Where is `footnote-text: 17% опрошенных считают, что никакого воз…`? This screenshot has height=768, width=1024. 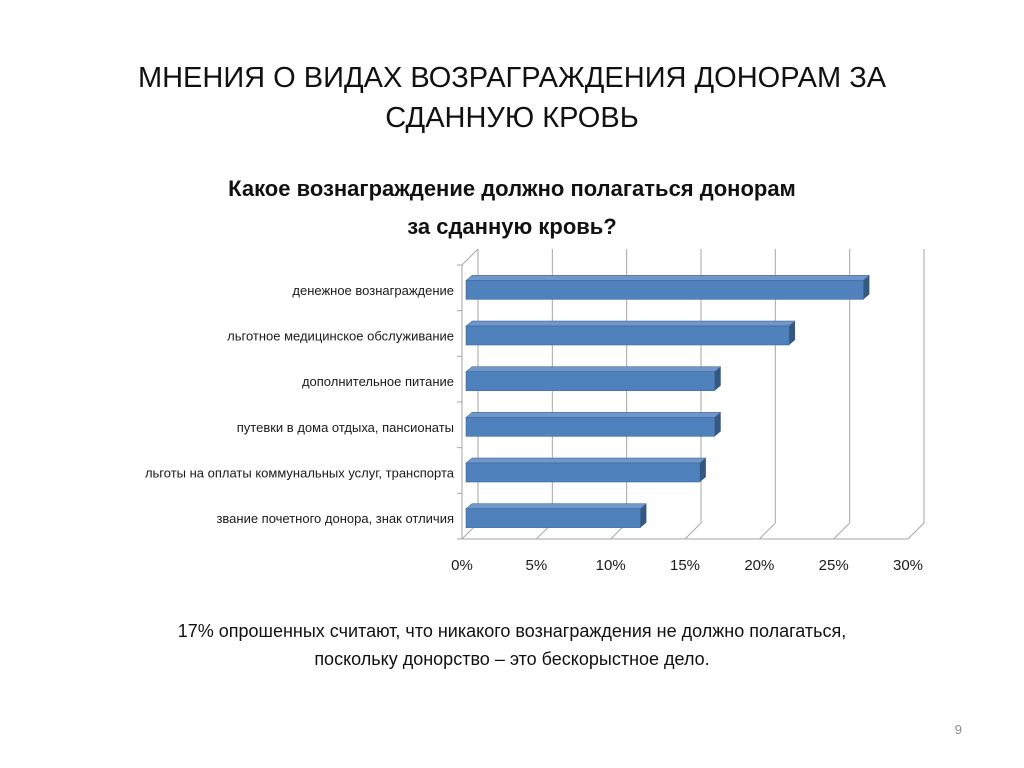
footnote-text: 17% опрошенных считают, что никакого воз… is located at coordinates (512, 645).